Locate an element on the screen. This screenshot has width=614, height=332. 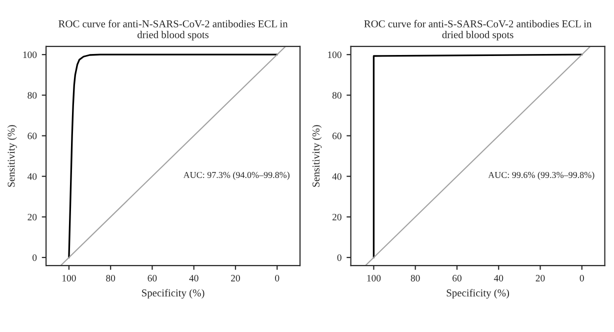
annotation: AUC: 99.6% (99.3%–99.8%) is located at coordinates (541, 176).